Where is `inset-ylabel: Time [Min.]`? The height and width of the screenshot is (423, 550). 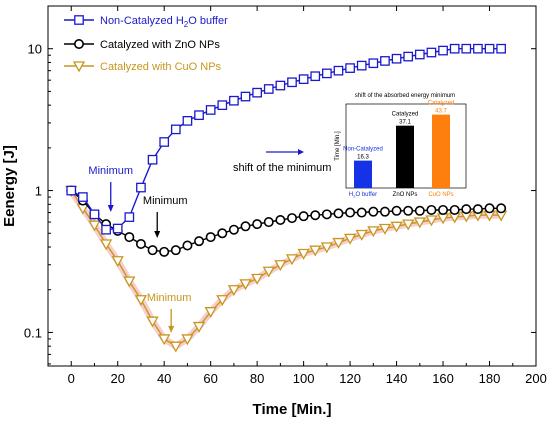 inset-ylabel: Time [Min.] is located at coordinates (338, 146).